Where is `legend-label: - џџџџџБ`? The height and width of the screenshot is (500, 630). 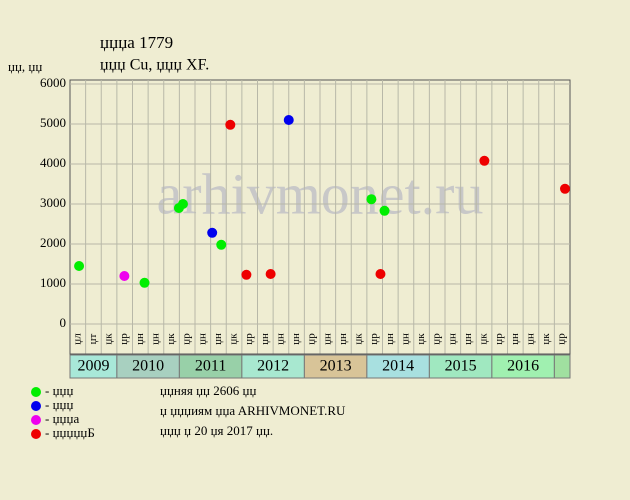 legend-label: - џџџџџБ is located at coordinates (70, 432).